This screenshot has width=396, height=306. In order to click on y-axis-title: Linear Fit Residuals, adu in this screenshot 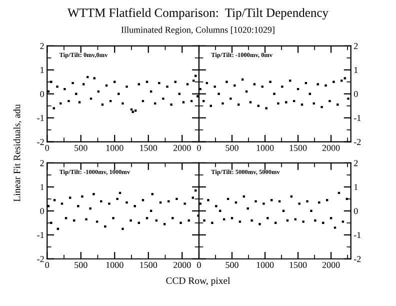, I will do `click(17, 153)`.